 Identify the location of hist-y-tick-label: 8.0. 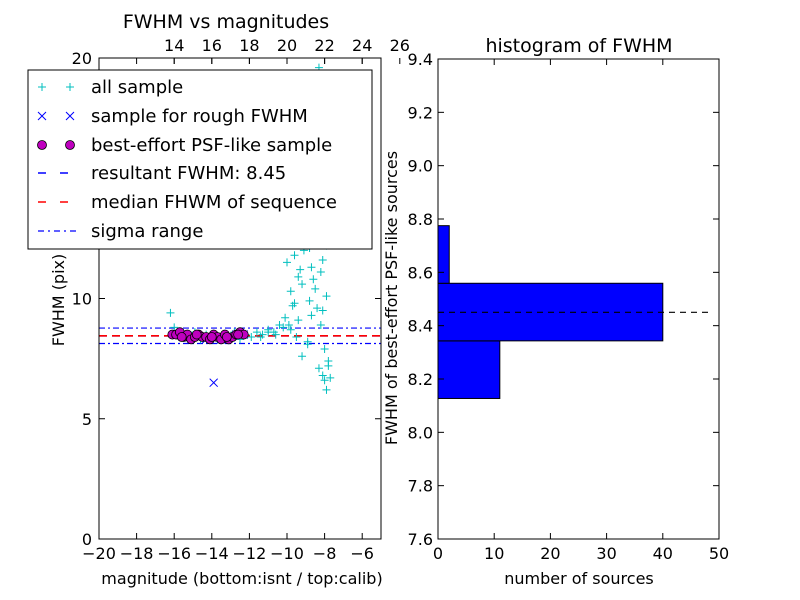
(420, 432).